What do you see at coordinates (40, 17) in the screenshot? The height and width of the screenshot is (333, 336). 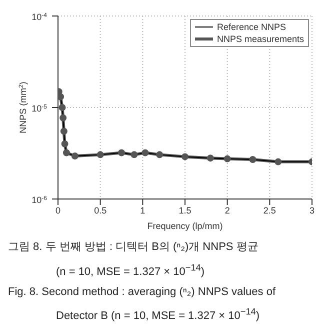 I see `y-tick-label: 10$^{-4}$` at bounding box center [40, 17].